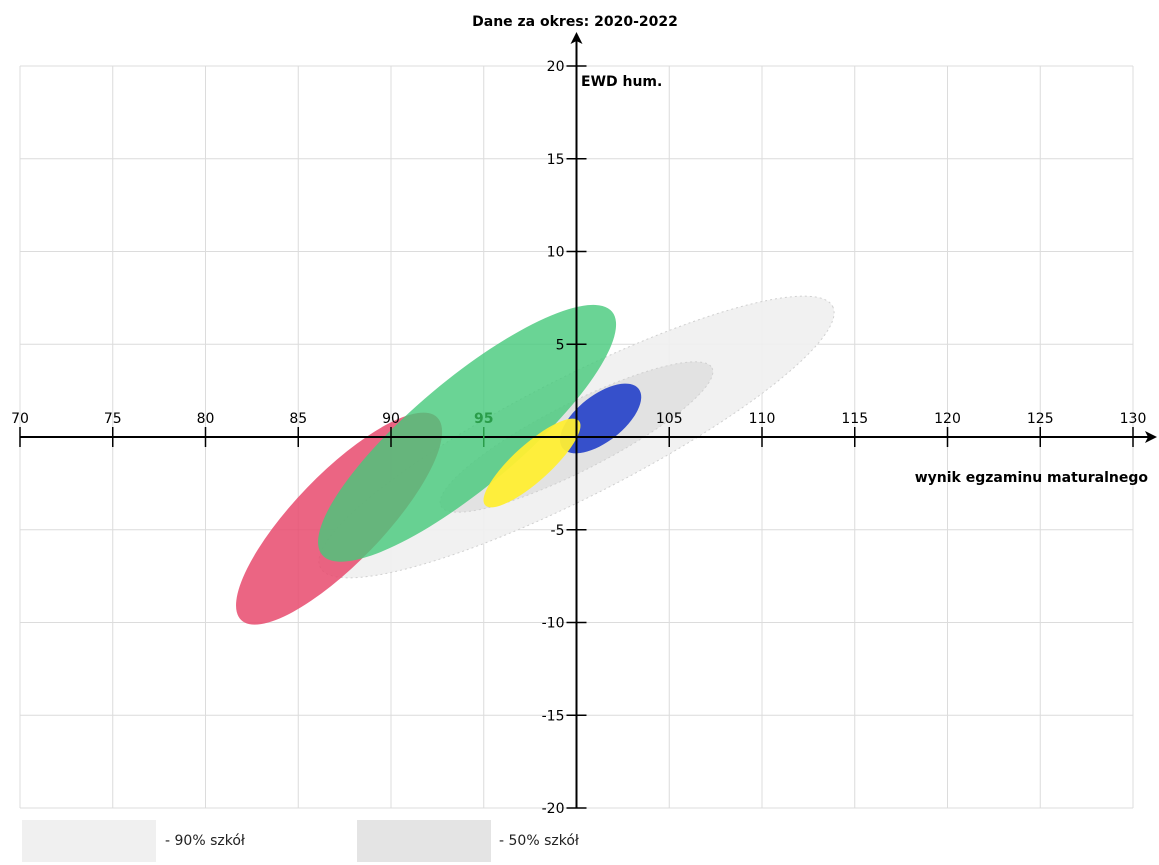  I want to click on x-tick-label: 115, so click(854, 419).